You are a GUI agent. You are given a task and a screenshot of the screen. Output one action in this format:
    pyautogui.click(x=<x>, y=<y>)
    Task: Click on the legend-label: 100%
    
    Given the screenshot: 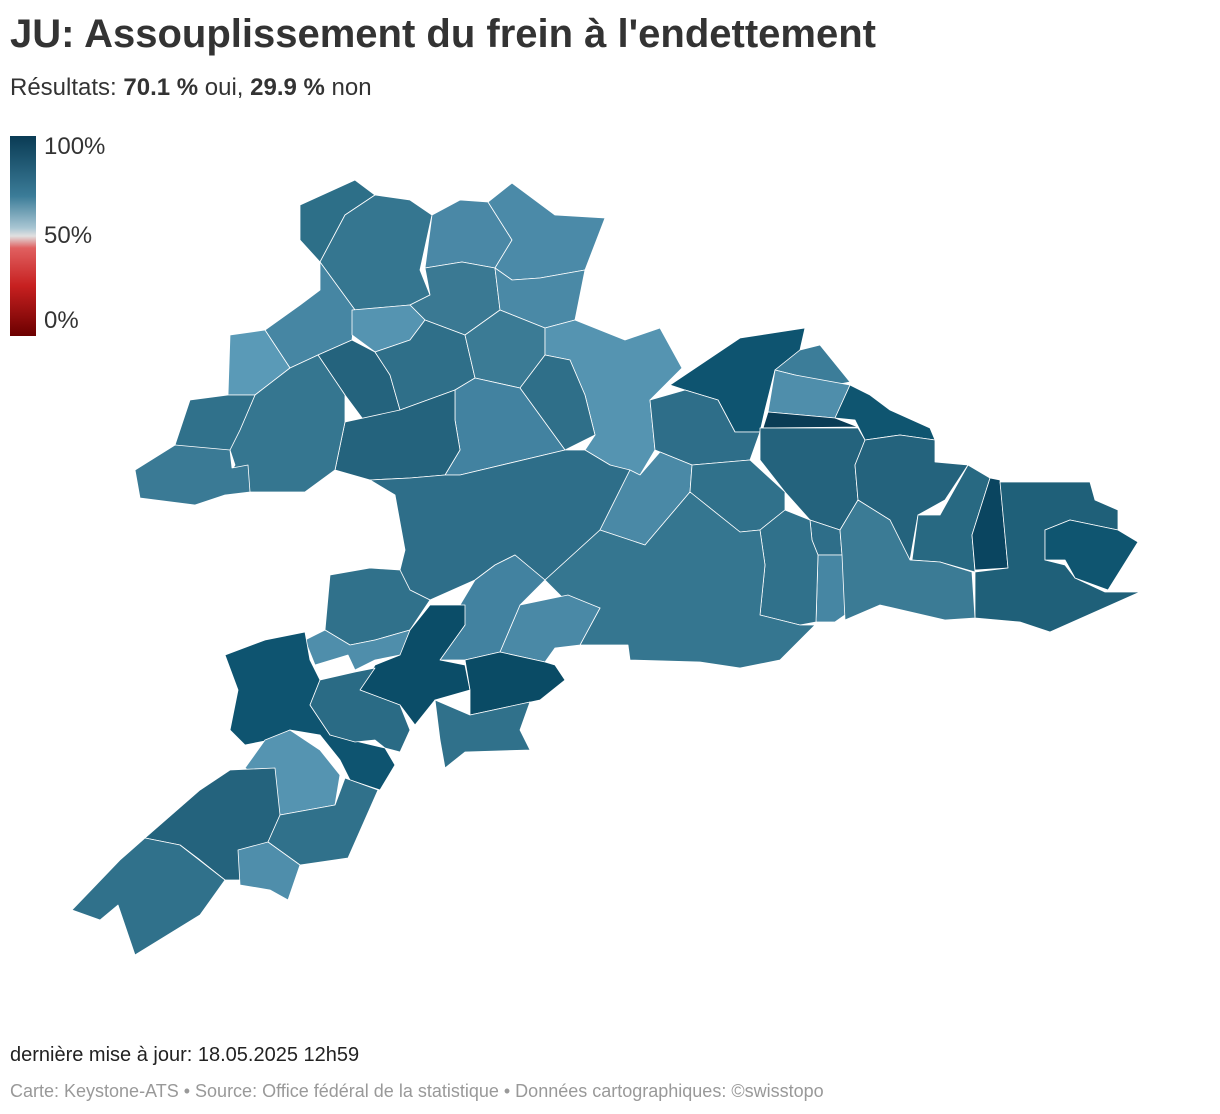 What is the action you would take?
    pyautogui.click(x=75, y=146)
    